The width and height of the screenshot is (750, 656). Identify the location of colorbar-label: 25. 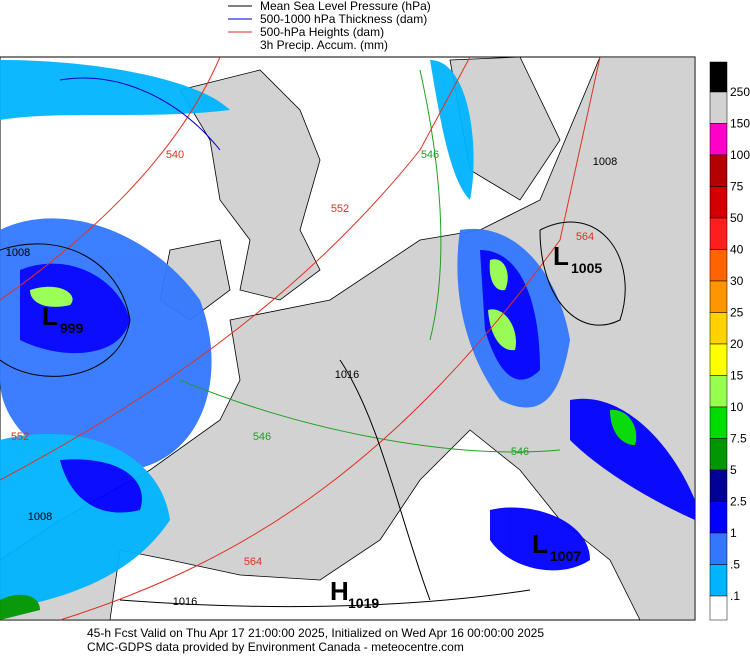
(737, 313).